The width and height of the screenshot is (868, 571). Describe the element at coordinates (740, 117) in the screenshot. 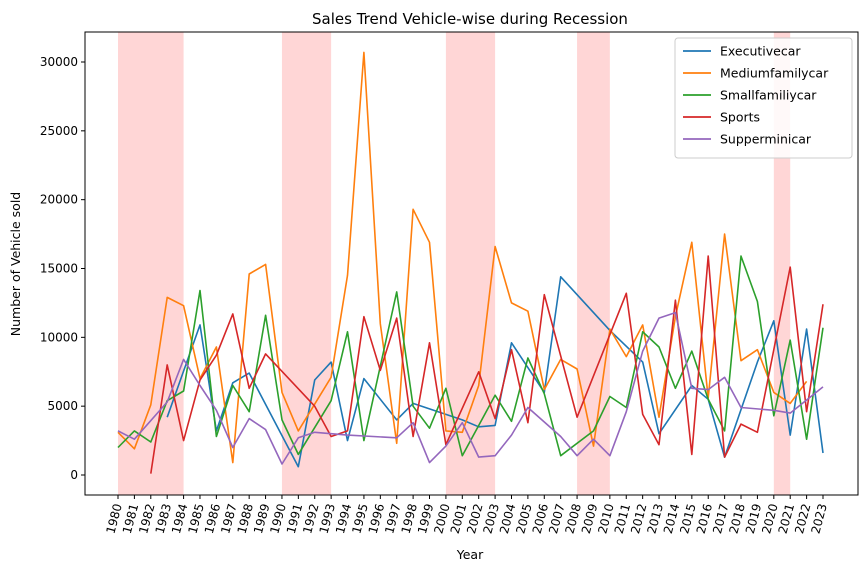

I see `legend-label: Sports` at that location.